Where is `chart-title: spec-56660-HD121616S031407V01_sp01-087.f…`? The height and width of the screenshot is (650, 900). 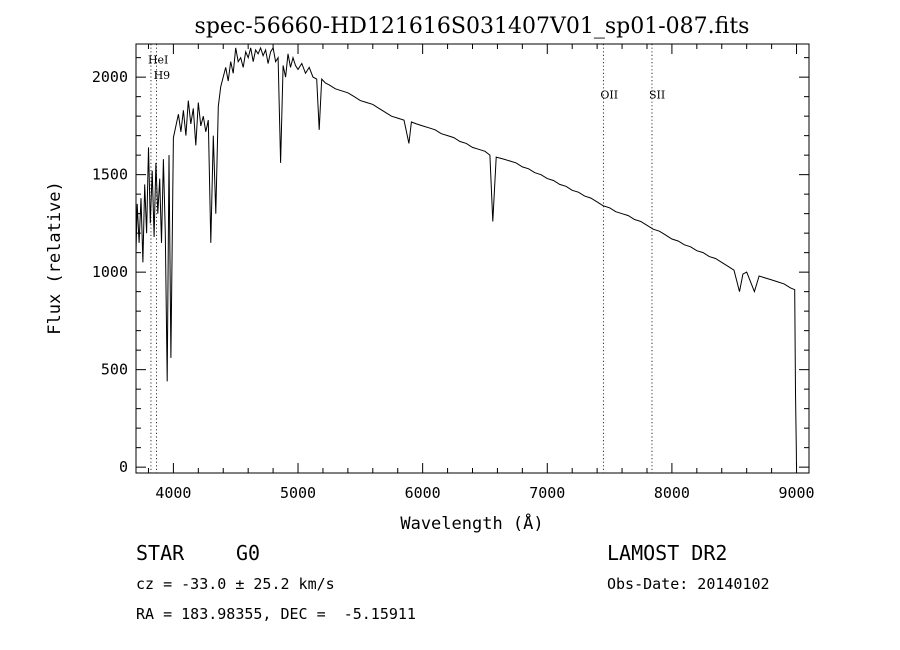
chart-title: spec-56660-HD121616S031407V01_sp01-087.f… is located at coordinates (472, 26).